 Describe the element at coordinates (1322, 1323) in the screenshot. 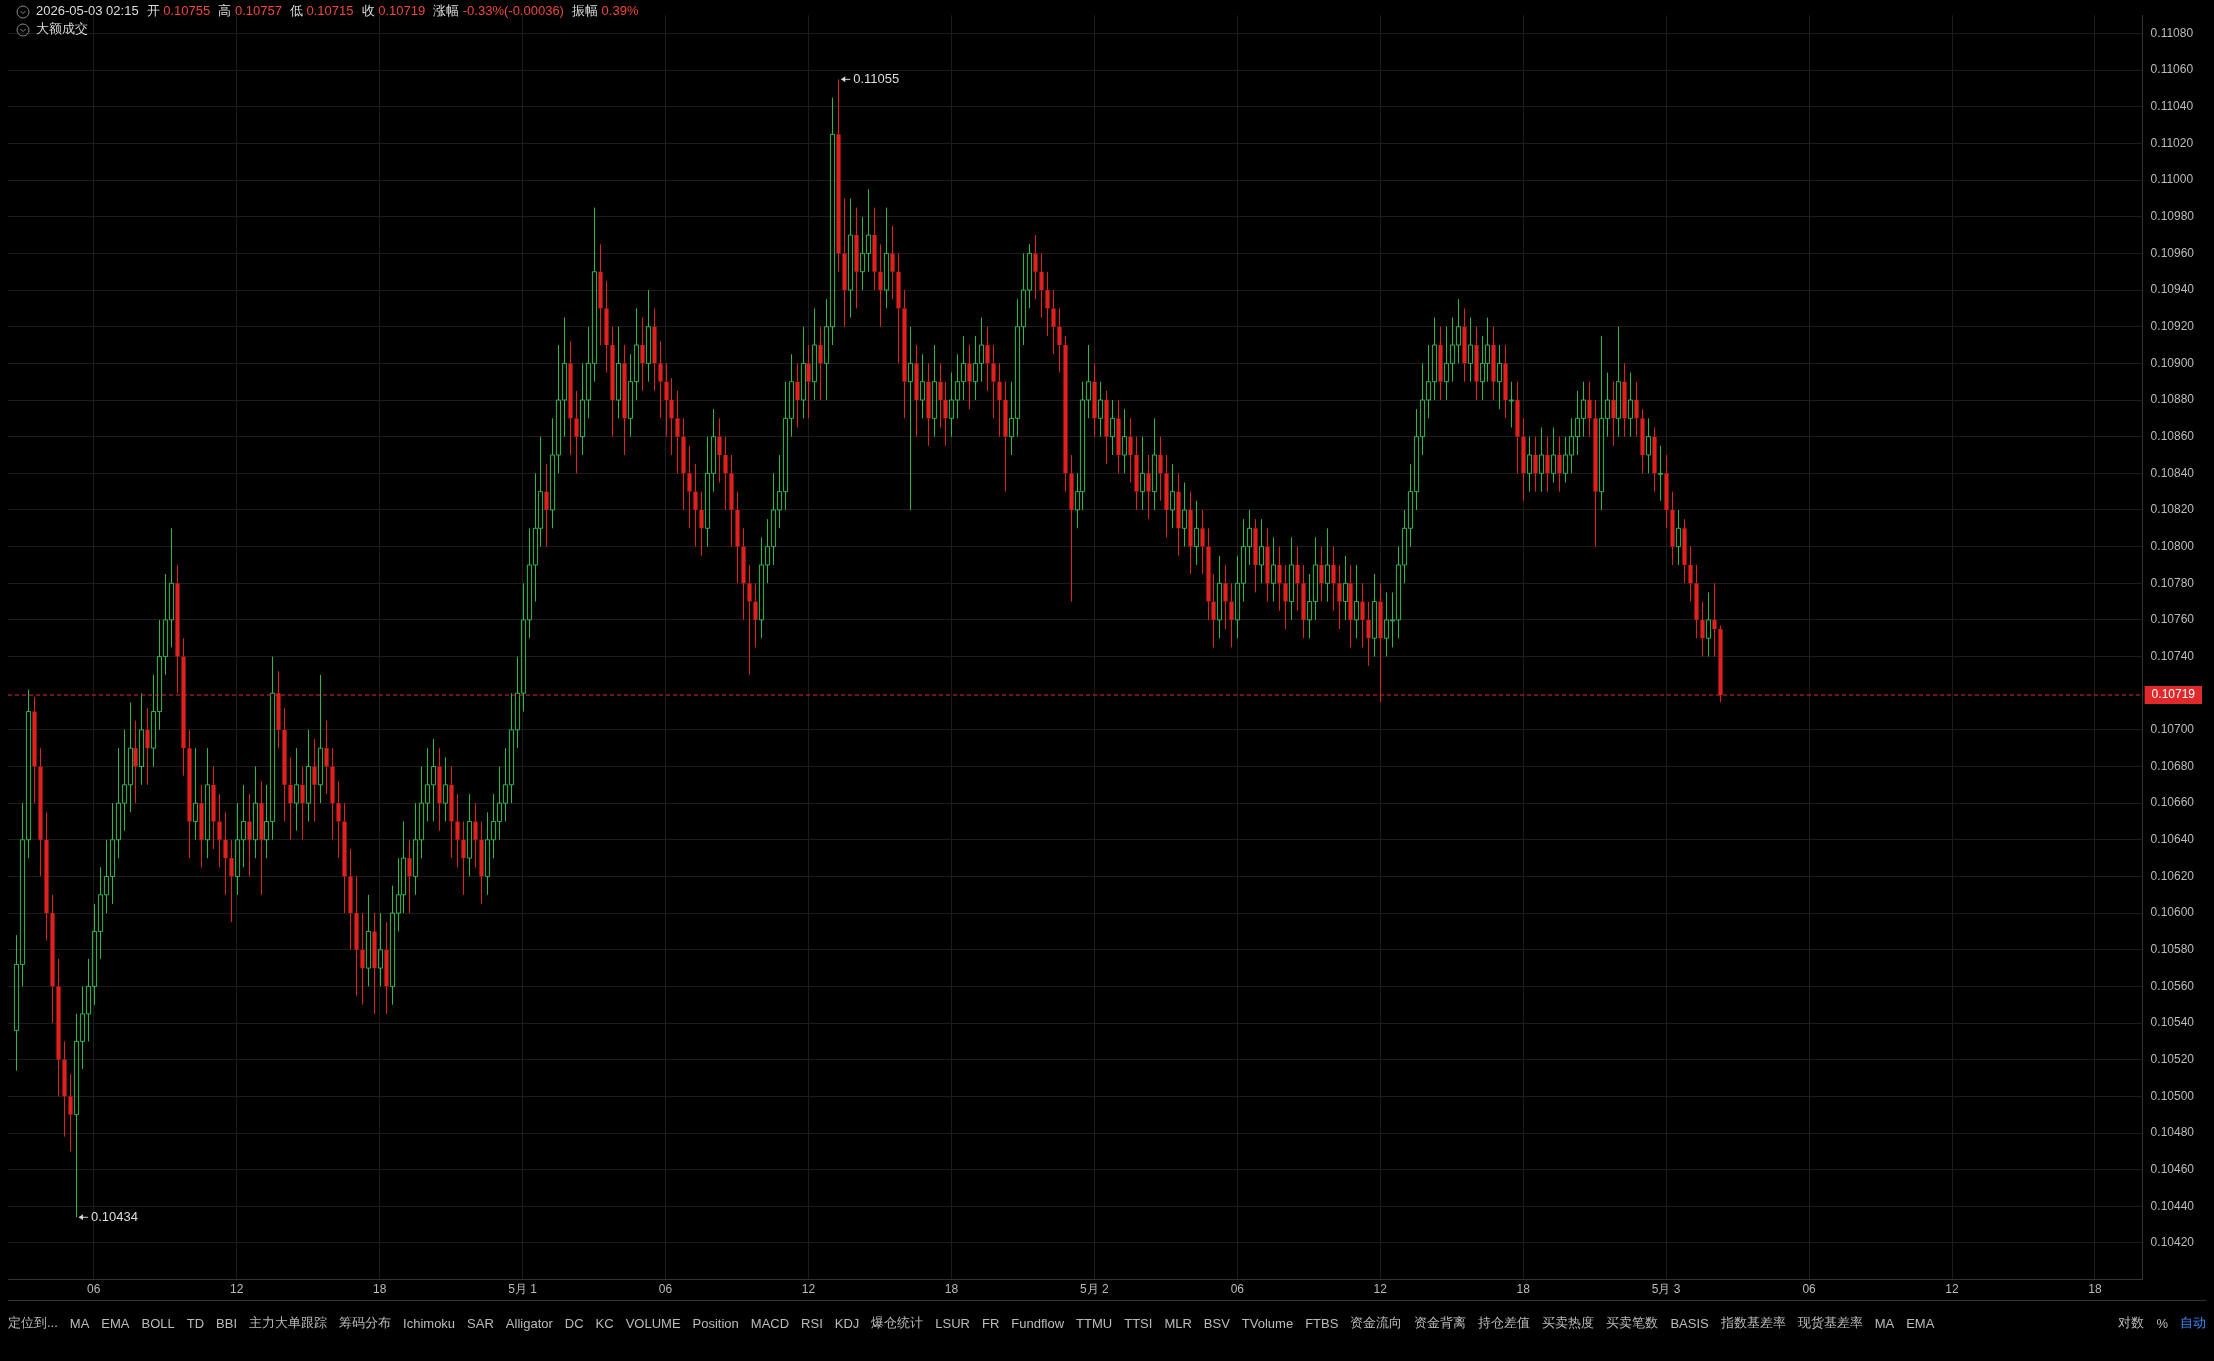

I see `text: FTBS` at that location.